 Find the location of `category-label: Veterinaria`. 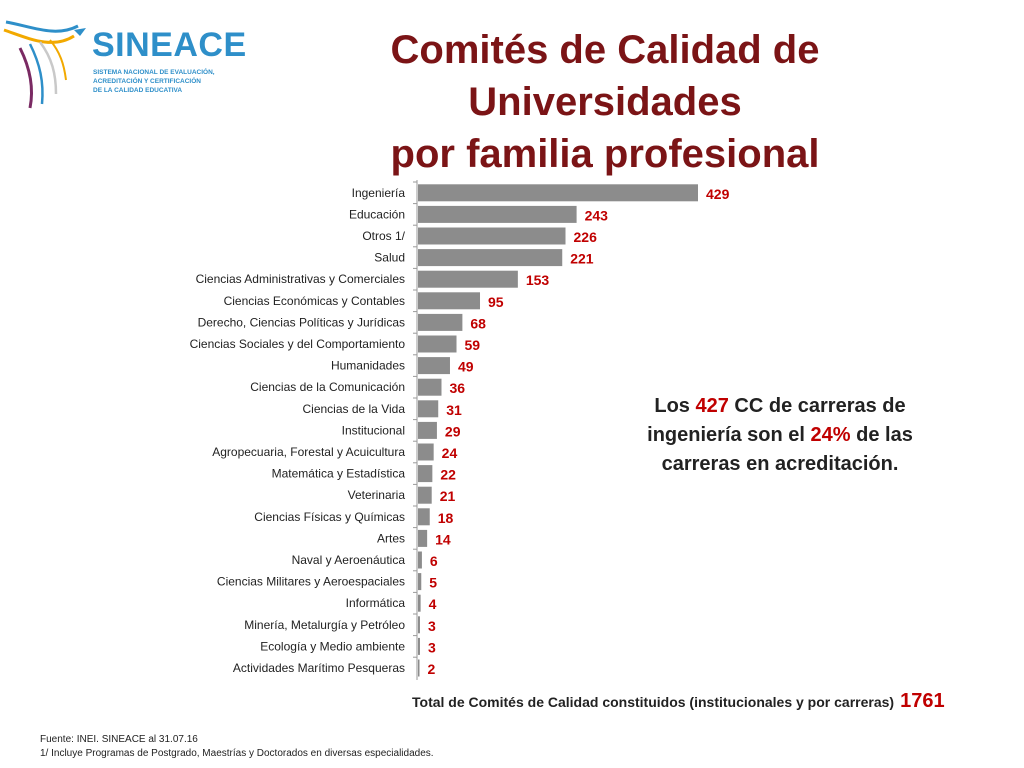

category-label: Veterinaria is located at coordinates (377, 495).